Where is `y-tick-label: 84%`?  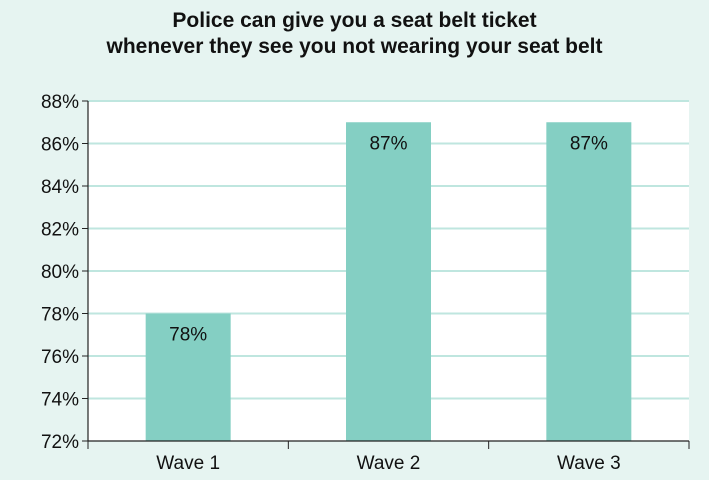 y-tick-label: 84% is located at coordinates (60, 187).